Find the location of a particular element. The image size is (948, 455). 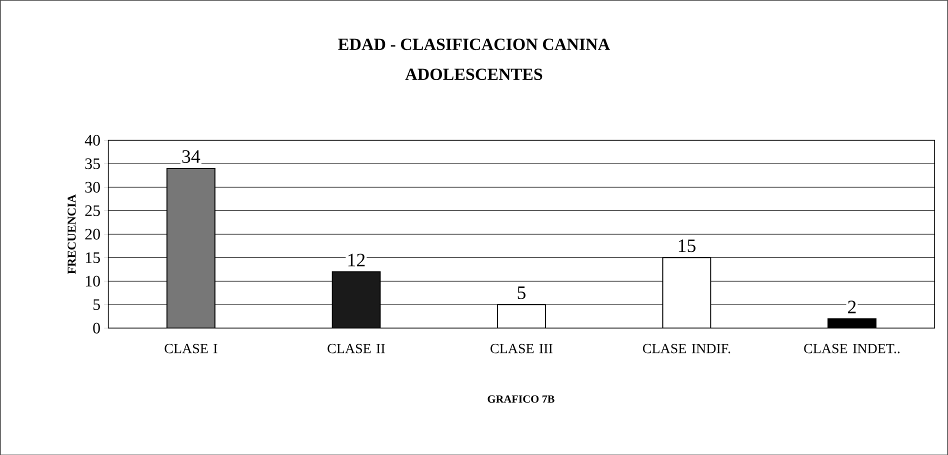

y-axis-title: FRECUENCIA is located at coordinates (72, 234).